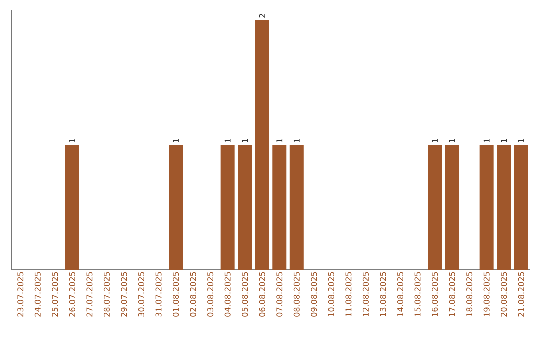  Describe the element at coordinates (193, 294) in the screenshot. I see `x-tick-label: 02.08.2025` at that location.